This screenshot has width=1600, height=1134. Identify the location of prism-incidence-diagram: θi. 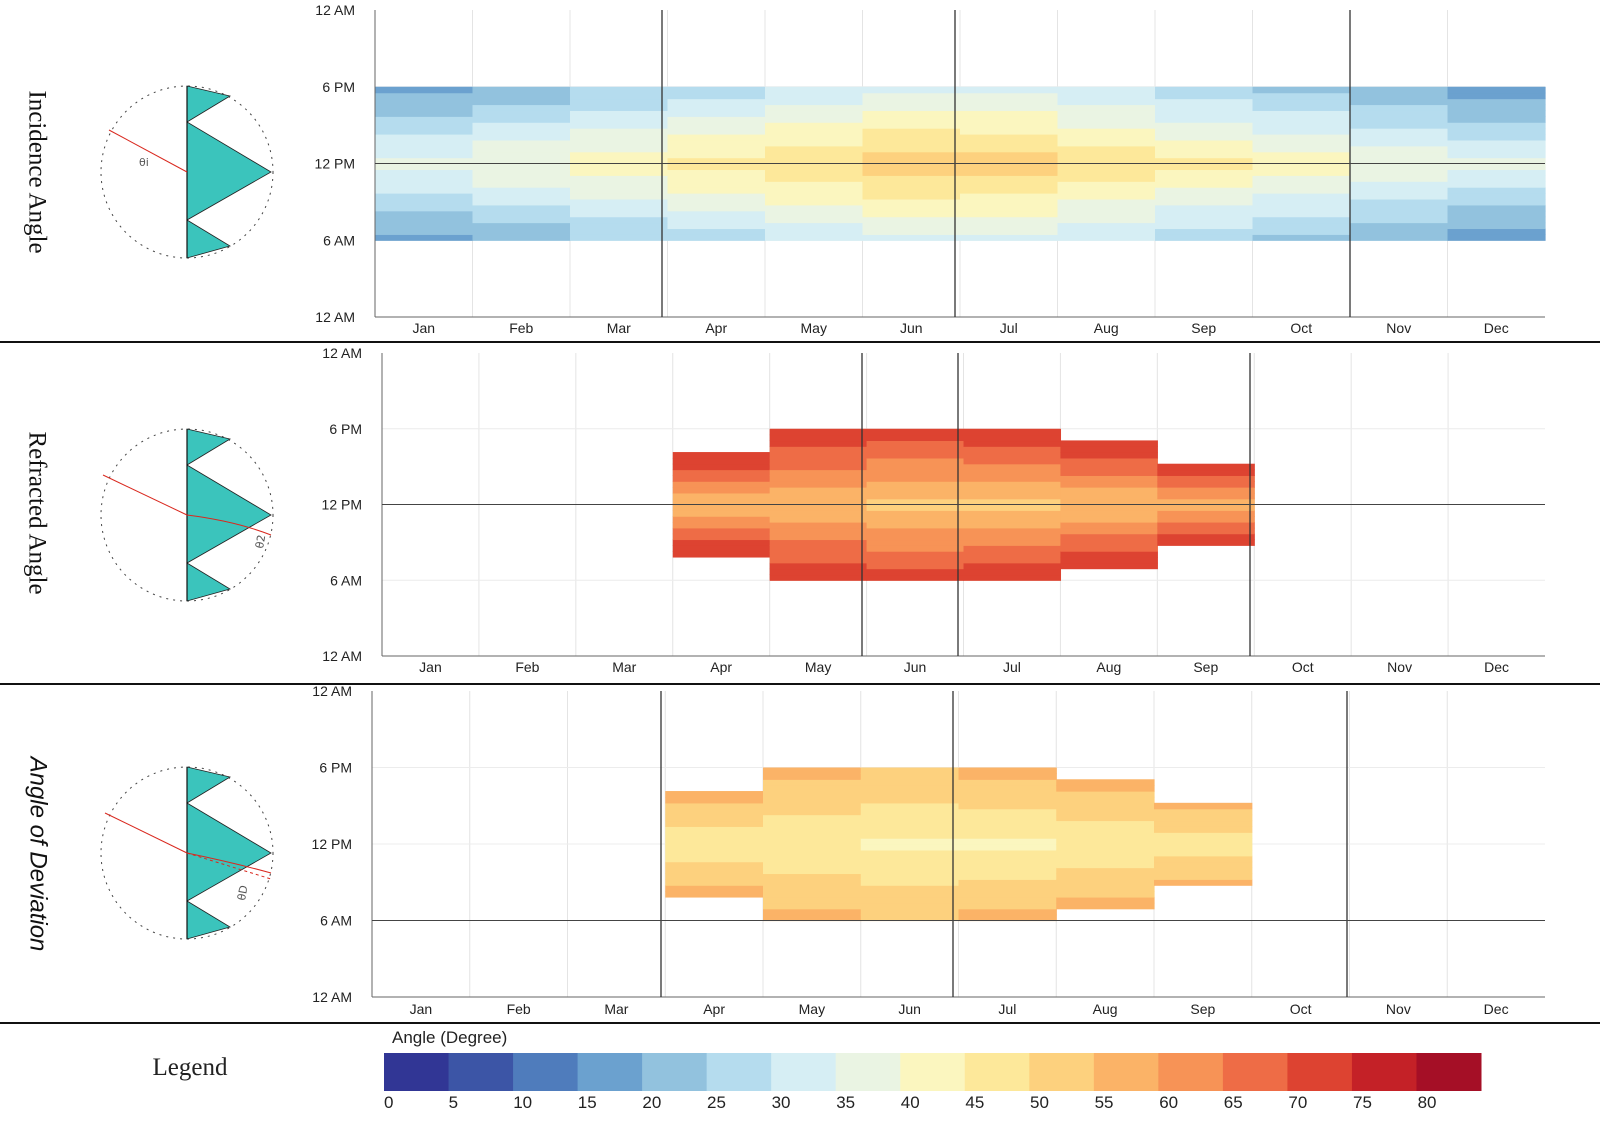
(187, 172).